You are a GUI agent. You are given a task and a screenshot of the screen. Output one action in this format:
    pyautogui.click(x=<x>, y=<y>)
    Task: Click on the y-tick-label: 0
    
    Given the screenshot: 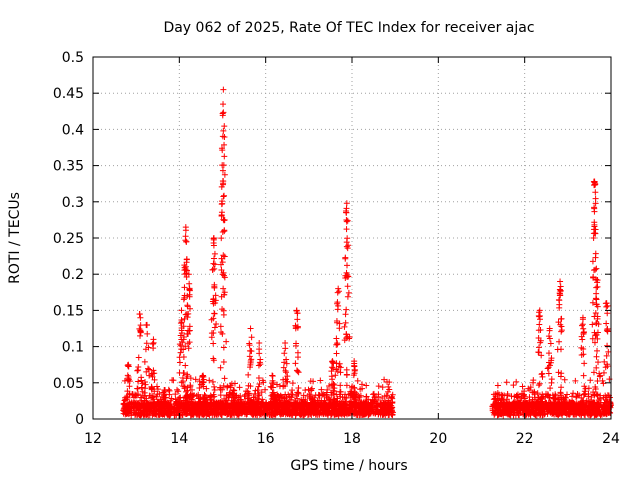 What is the action you would take?
    pyautogui.click(x=79, y=420)
    